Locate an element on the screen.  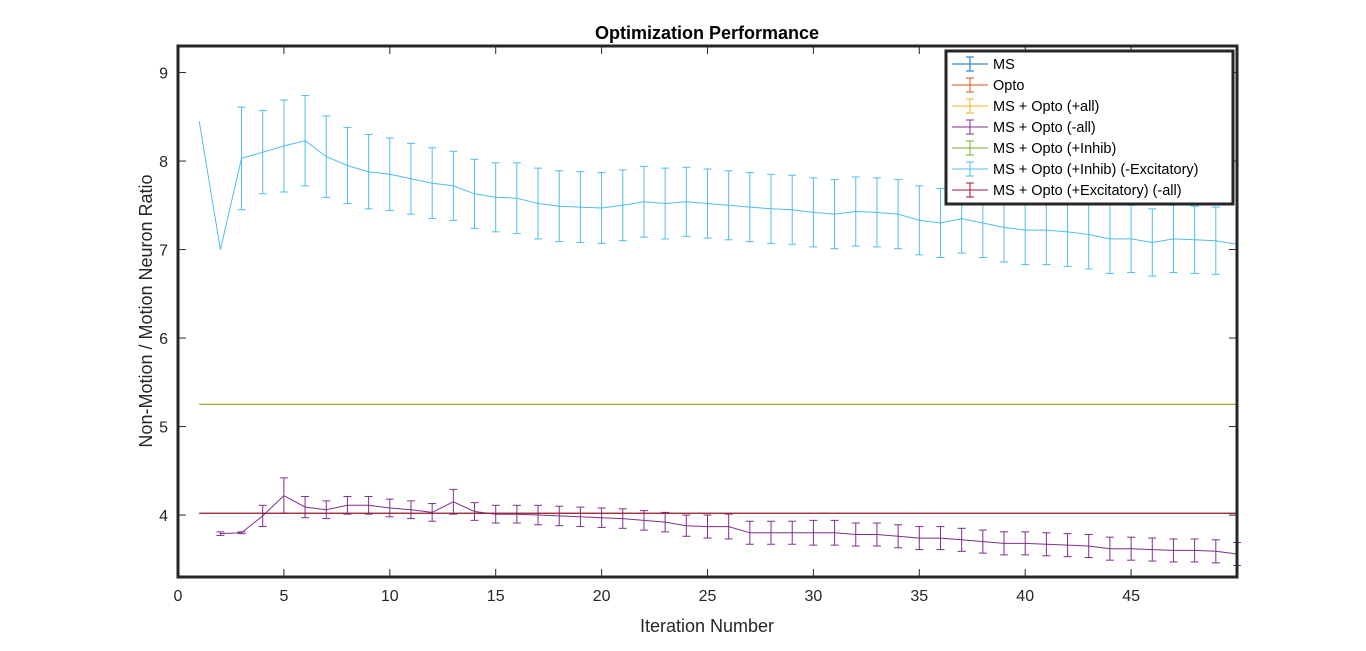
y-tick-label: 5 is located at coordinates (163, 428).